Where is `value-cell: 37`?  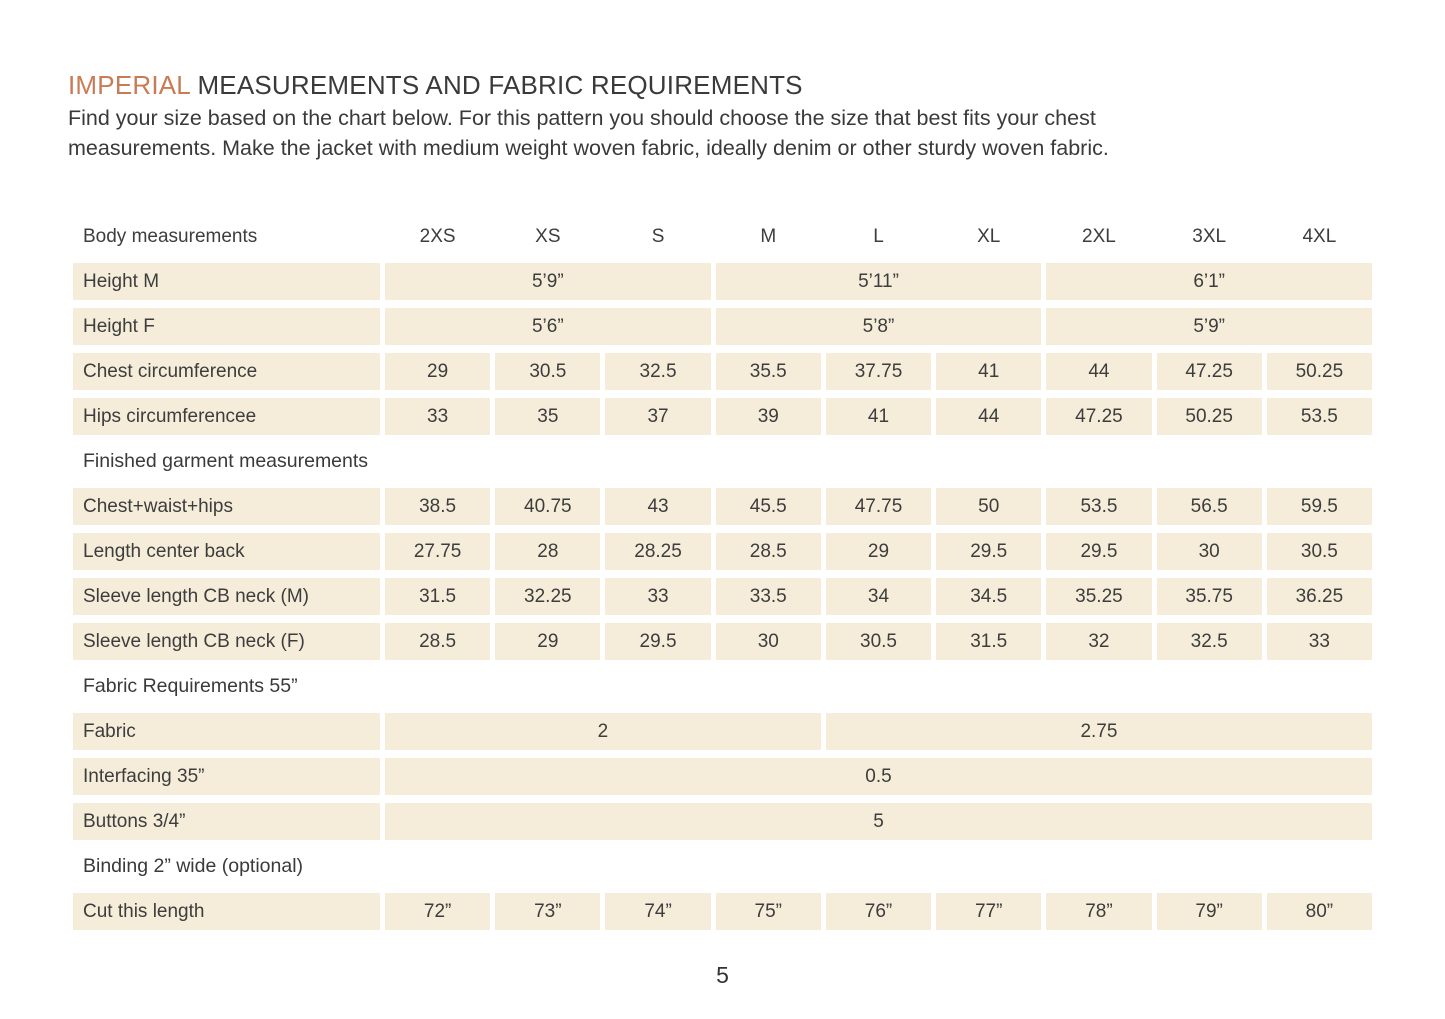
value-cell: 37 is located at coordinates (658, 416).